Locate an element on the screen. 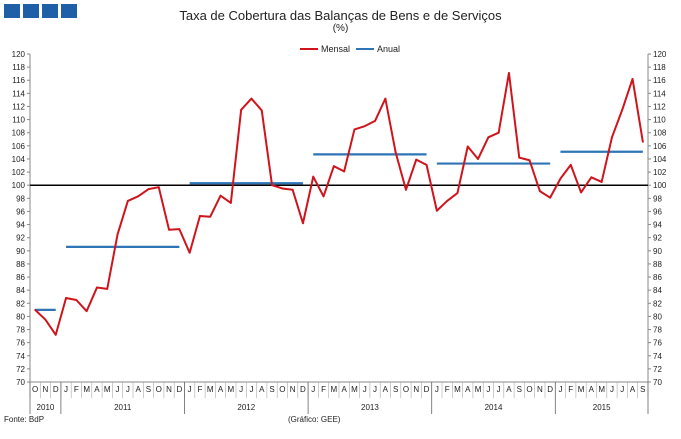  x-tick-label-year: 2010 is located at coordinates (46, 407).